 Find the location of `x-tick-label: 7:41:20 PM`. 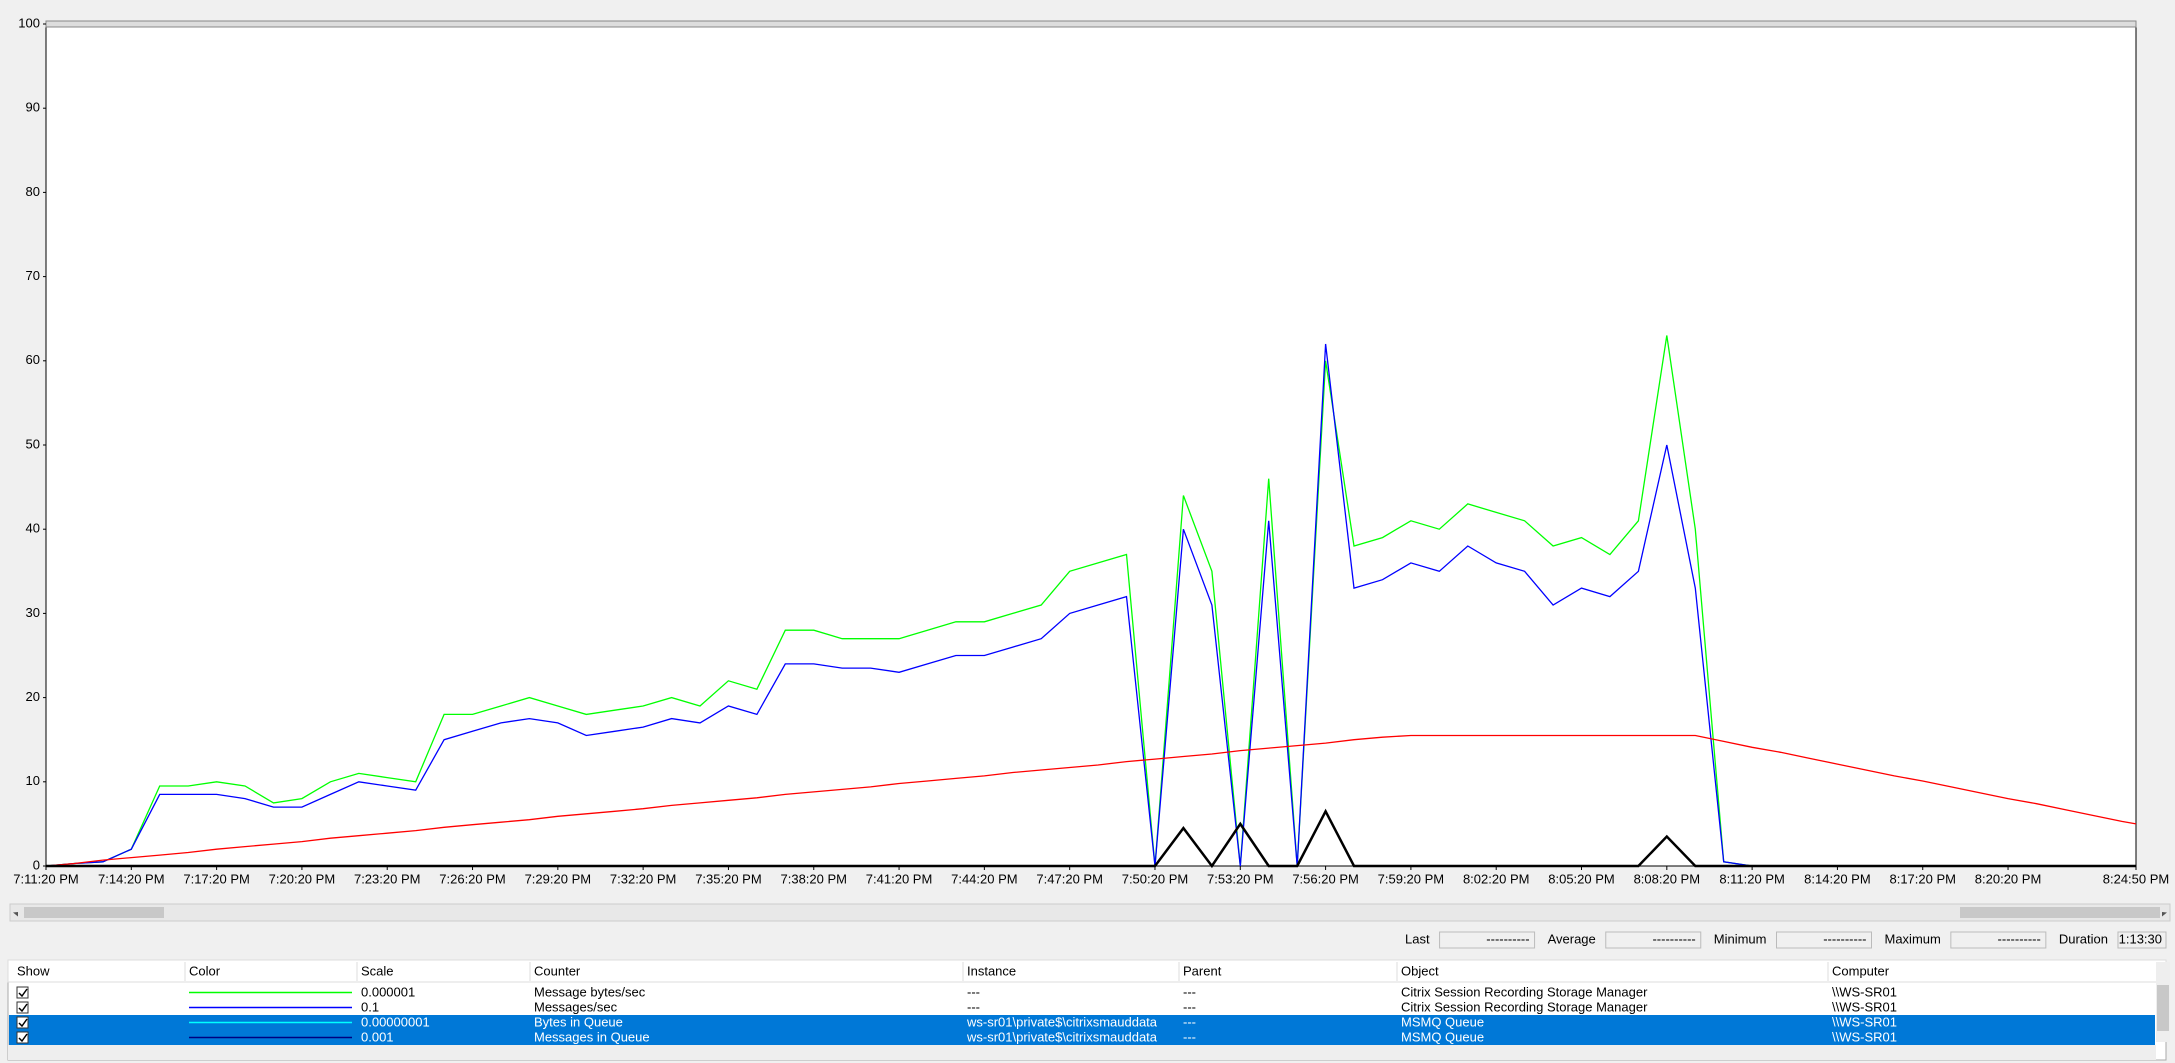

x-tick-label: 7:41:20 PM is located at coordinates (899, 878).